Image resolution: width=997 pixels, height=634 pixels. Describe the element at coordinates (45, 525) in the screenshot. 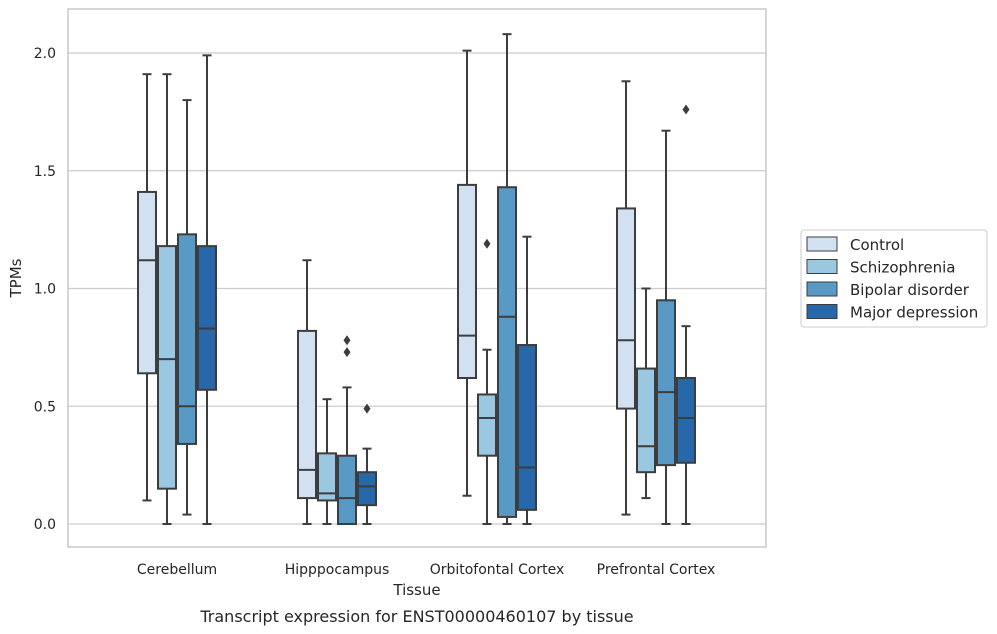

I see `y-tick-label: 0.0` at that location.